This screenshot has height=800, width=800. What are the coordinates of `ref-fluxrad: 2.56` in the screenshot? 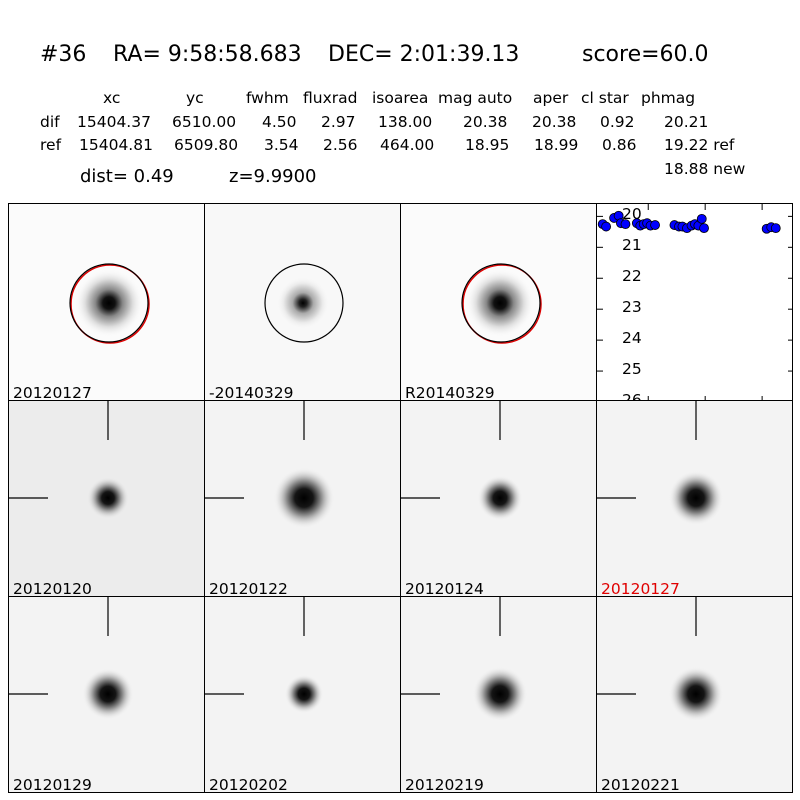 It's located at (340, 145).